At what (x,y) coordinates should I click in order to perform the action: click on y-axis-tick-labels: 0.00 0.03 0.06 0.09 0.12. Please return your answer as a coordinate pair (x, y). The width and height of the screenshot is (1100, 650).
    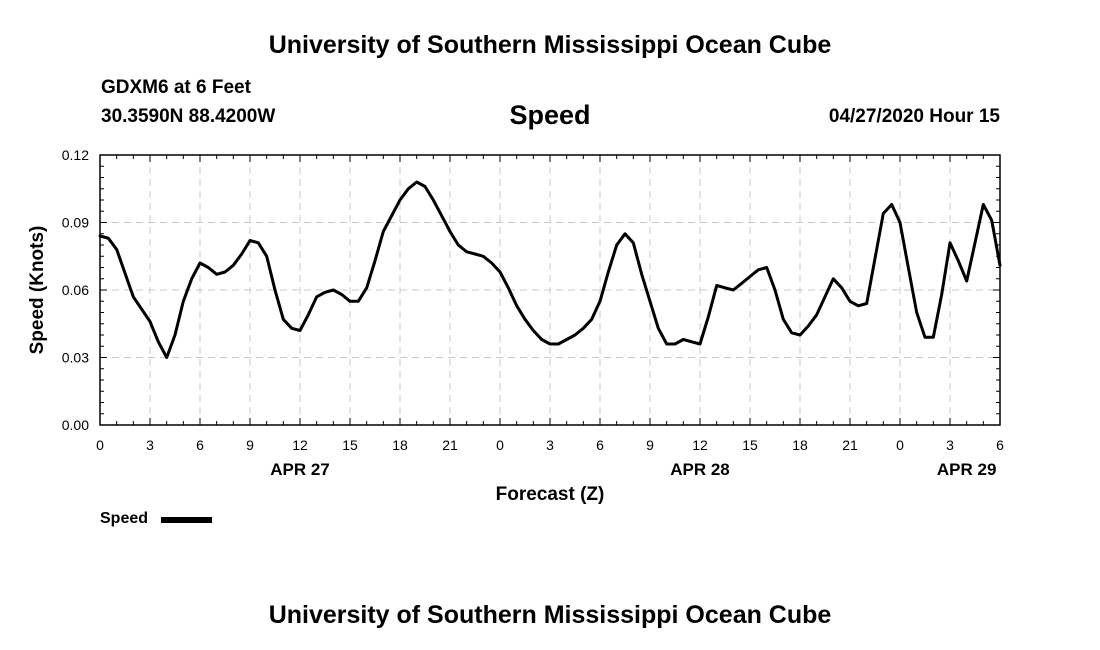
    Looking at the image, I should click on (75, 290).